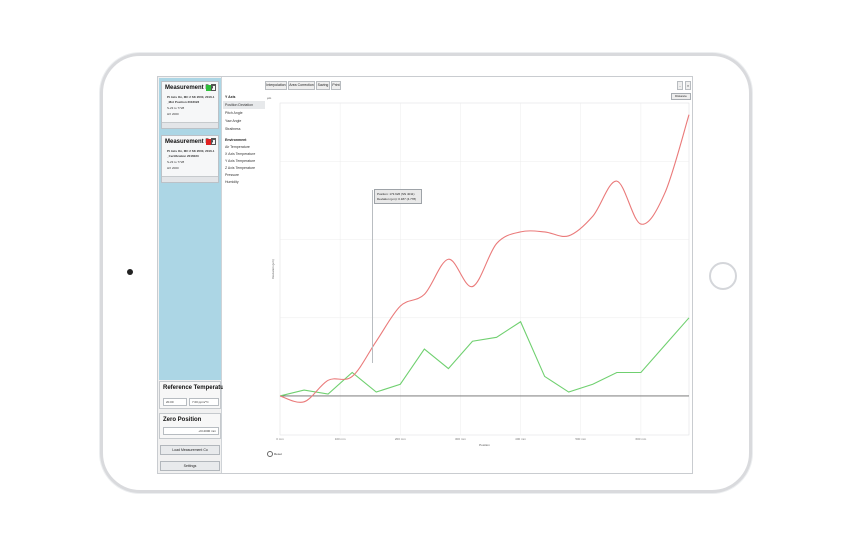  Describe the element at coordinates (190, 426) in the screenshot. I see `zero-position-section: Zero Position -23.2000 mm` at that location.